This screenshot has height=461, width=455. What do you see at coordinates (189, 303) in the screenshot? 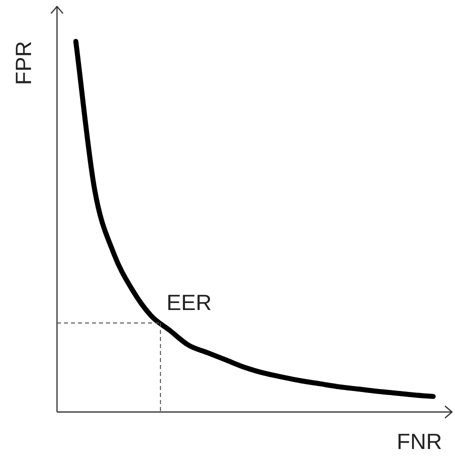
I see `ref-line-label: EER` at bounding box center [189, 303].